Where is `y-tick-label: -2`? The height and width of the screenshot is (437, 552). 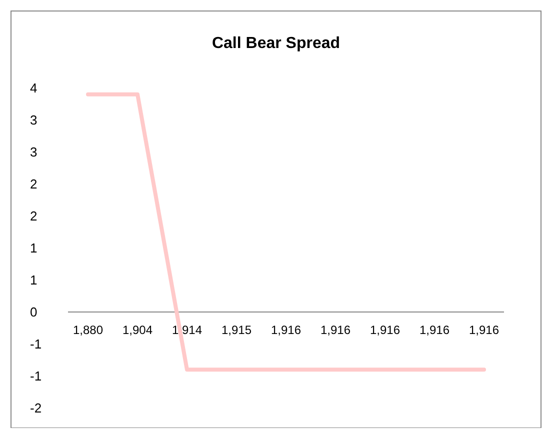 y-tick-label: -2 is located at coordinates (36, 408).